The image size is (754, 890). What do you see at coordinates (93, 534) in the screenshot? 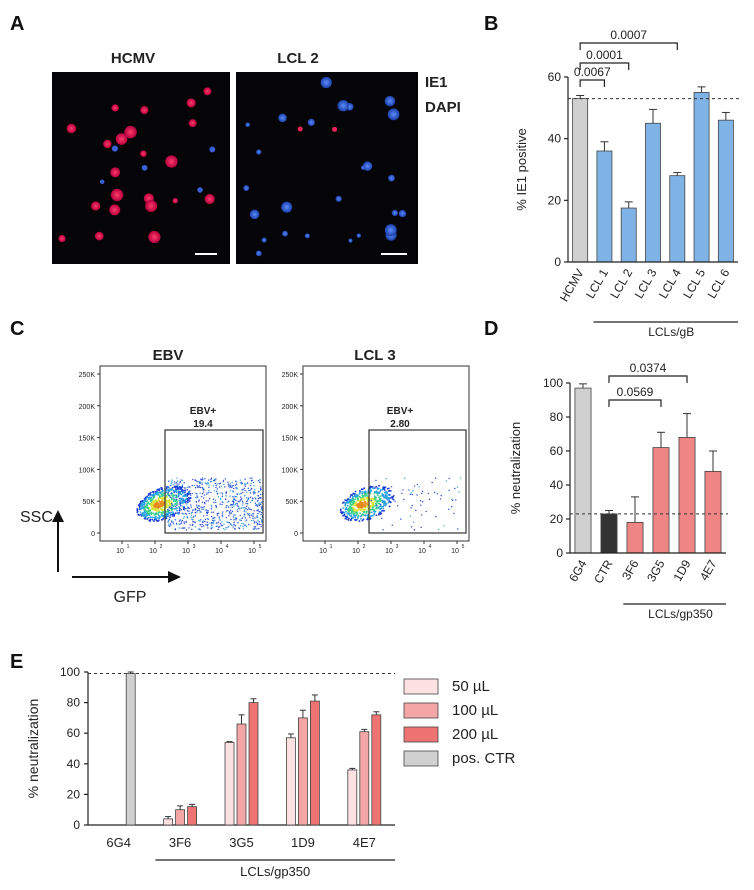
I see `flow-y-tick-label: 0` at bounding box center [93, 534].